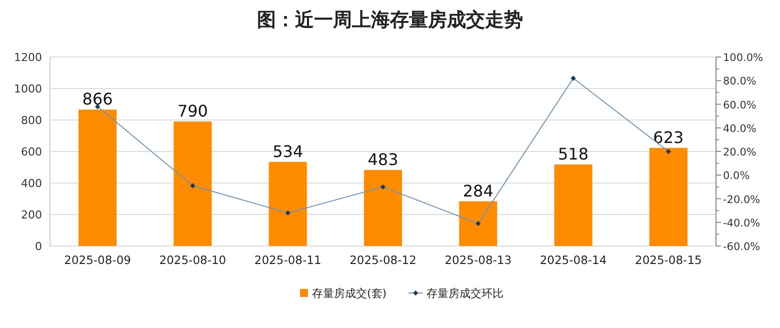  Describe the element at coordinates (573, 154) in the screenshot. I see `data-label: 518` at that location.